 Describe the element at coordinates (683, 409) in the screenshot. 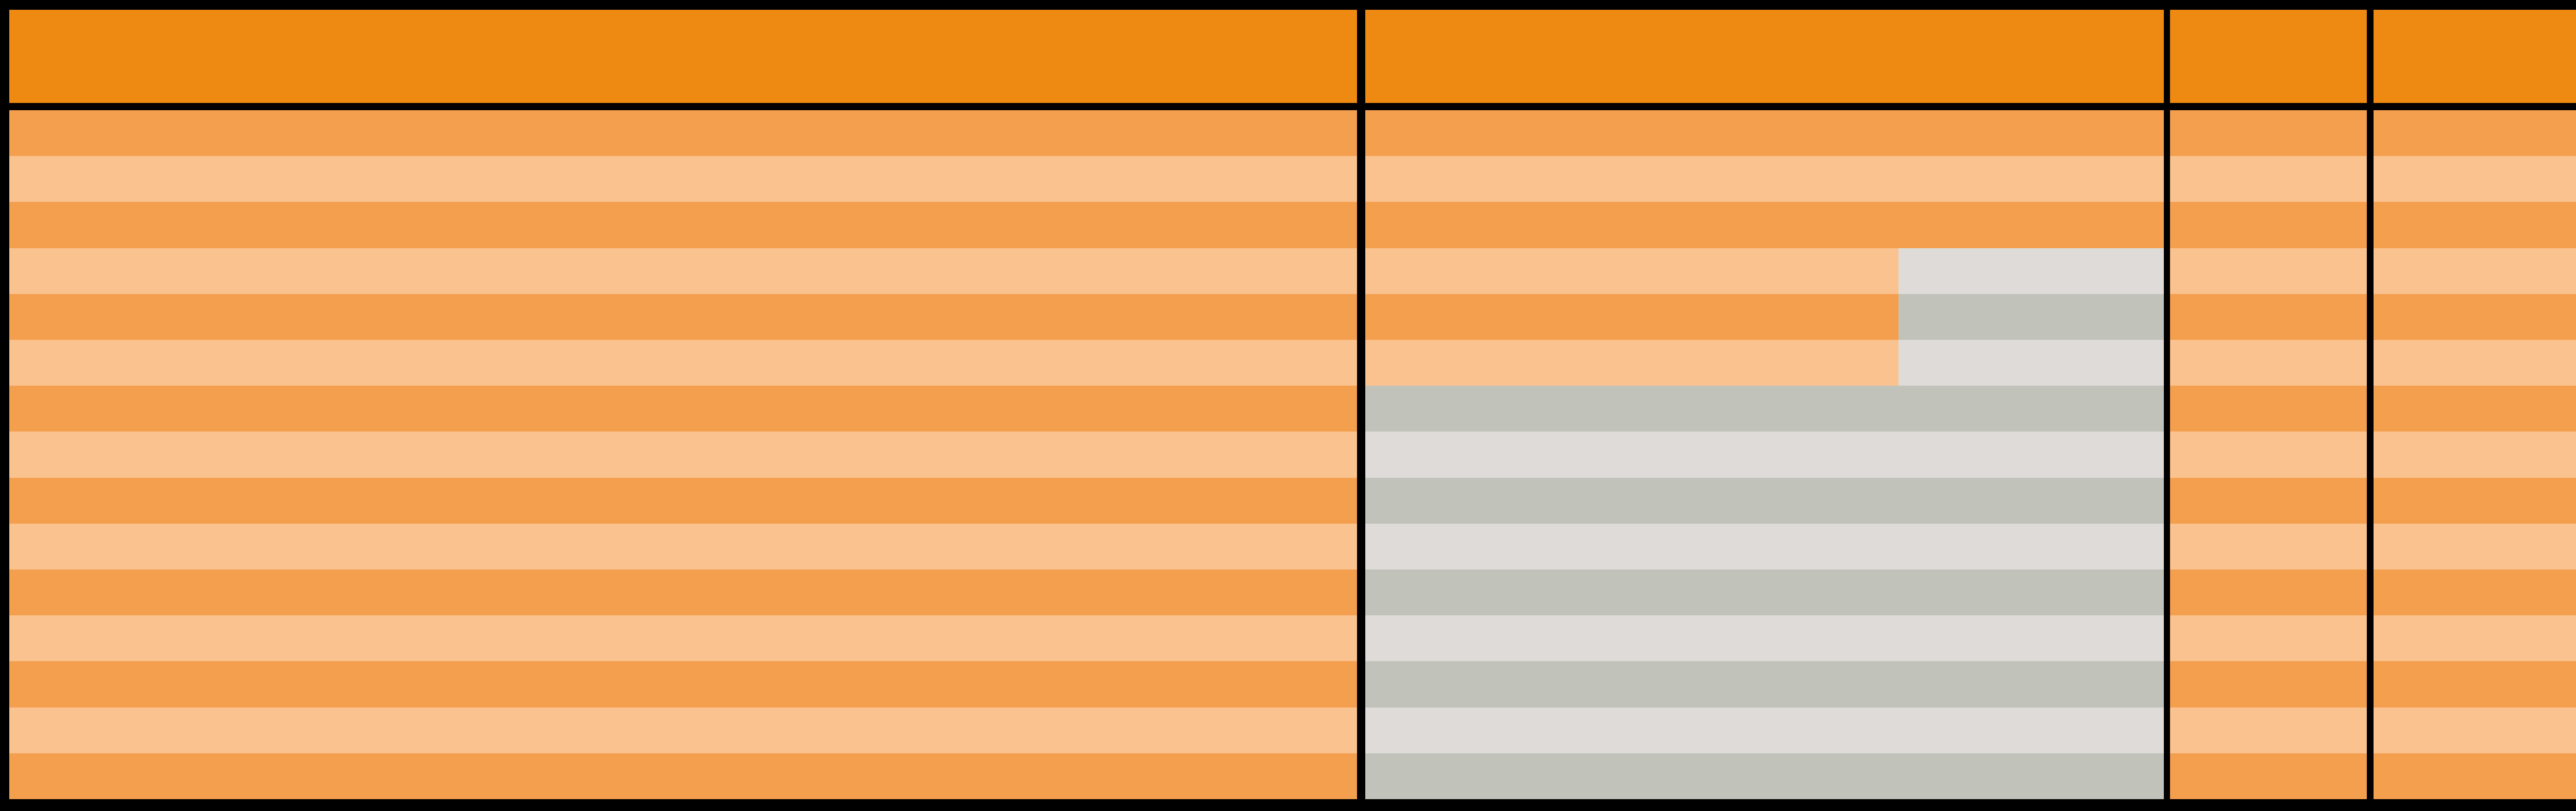

I see `cell-r7-c1` at that location.